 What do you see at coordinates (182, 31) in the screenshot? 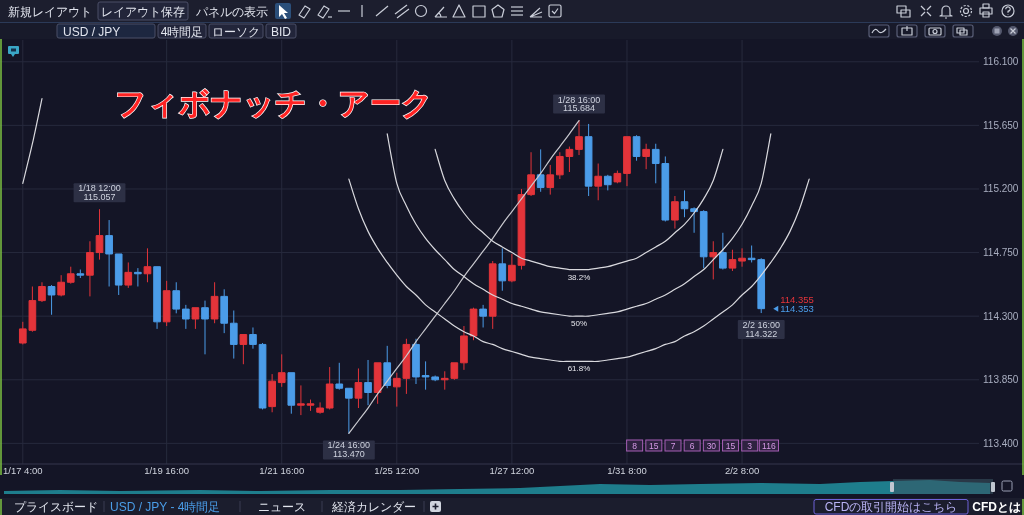
I see `ui-control: 4時間足` at bounding box center [182, 31].